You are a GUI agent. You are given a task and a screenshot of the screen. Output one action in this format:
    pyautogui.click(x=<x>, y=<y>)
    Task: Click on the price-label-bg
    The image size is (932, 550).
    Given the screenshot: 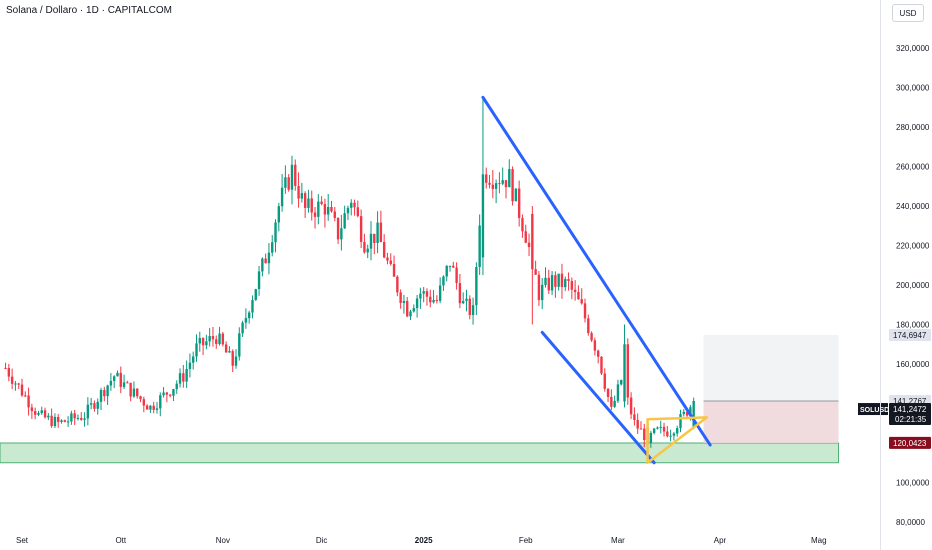 What is the action you would take?
    pyautogui.click(x=910, y=442)
    